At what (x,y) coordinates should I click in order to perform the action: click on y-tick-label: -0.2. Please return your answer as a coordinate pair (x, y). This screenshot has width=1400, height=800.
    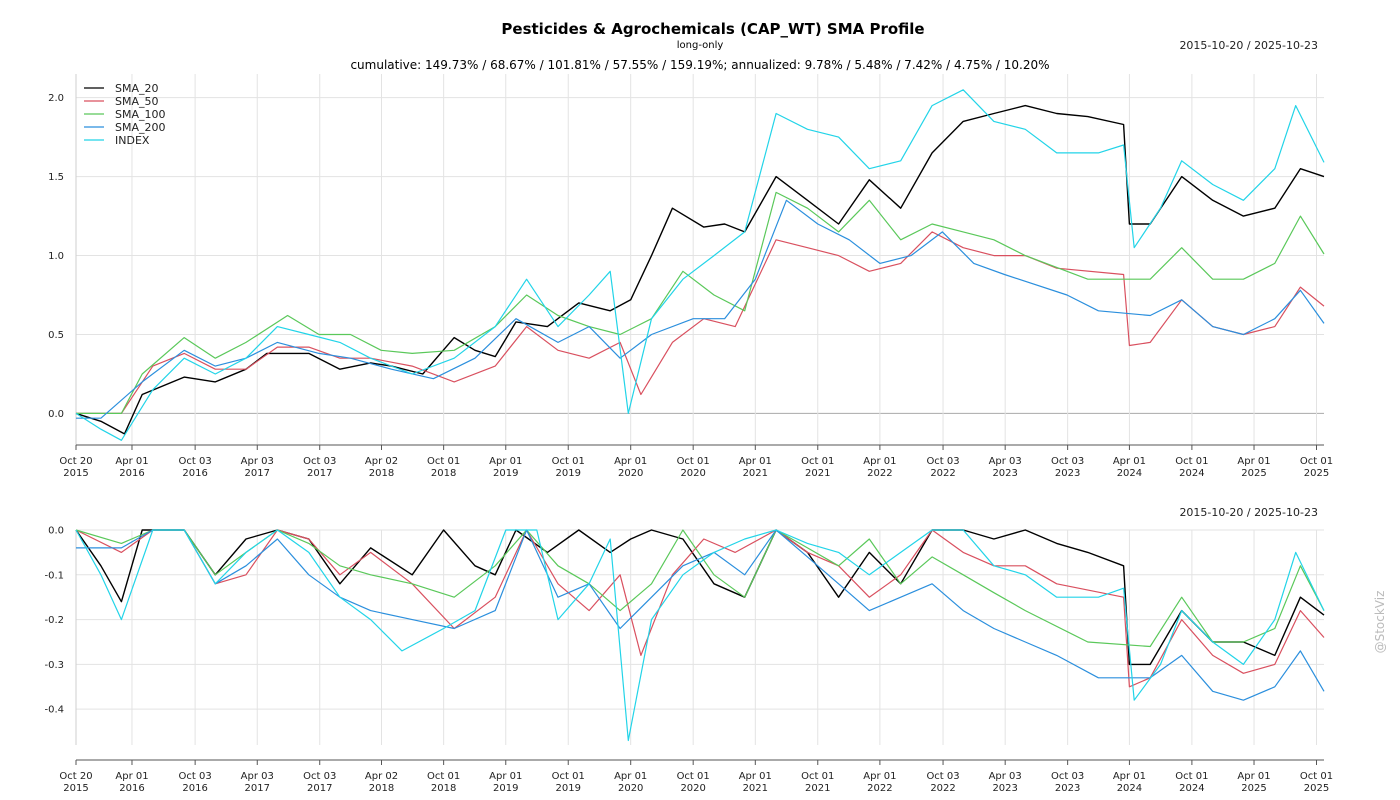
    Looking at the image, I should click on (54, 620).